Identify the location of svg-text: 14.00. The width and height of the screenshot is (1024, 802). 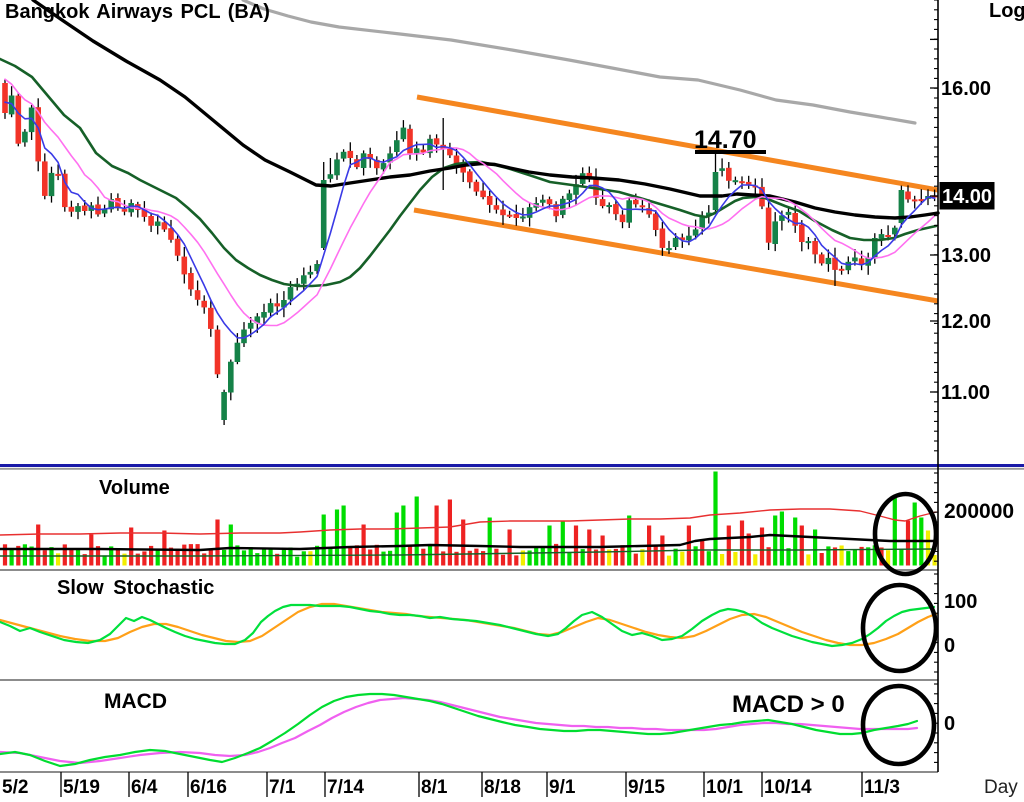
(967, 197).